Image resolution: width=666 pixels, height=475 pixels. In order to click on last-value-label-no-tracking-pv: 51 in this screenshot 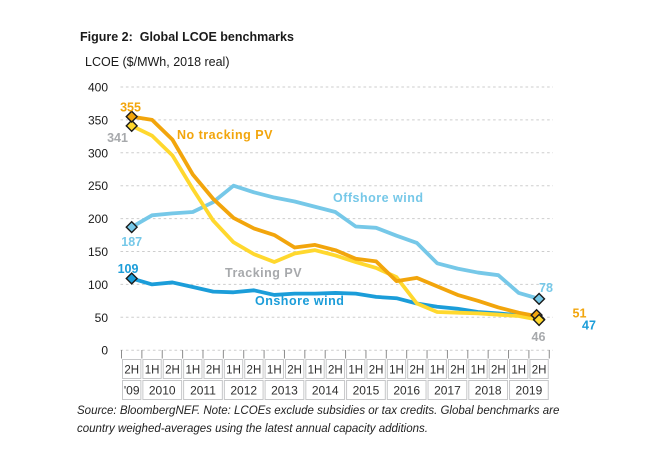, I will do `click(580, 314)`.